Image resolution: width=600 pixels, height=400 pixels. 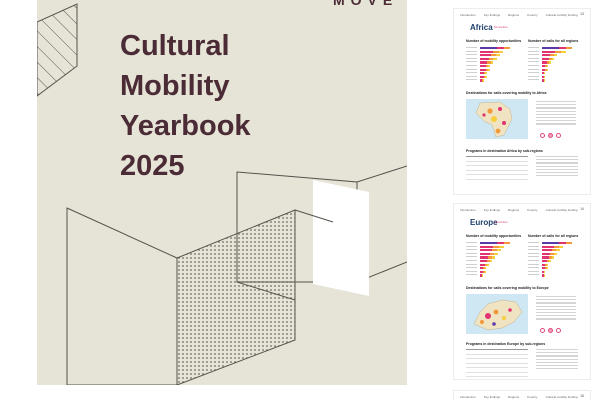 I want to click on cover-title: Cultural Mobility Yearbook 2025, so click(x=220, y=106).